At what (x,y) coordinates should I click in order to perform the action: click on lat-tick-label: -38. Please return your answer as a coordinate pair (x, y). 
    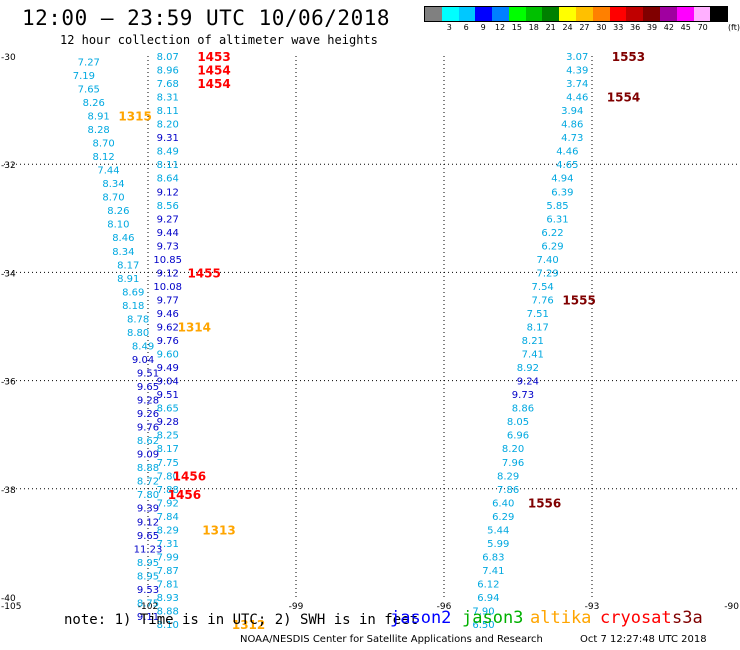
    Looking at the image, I should click on (8, 491).